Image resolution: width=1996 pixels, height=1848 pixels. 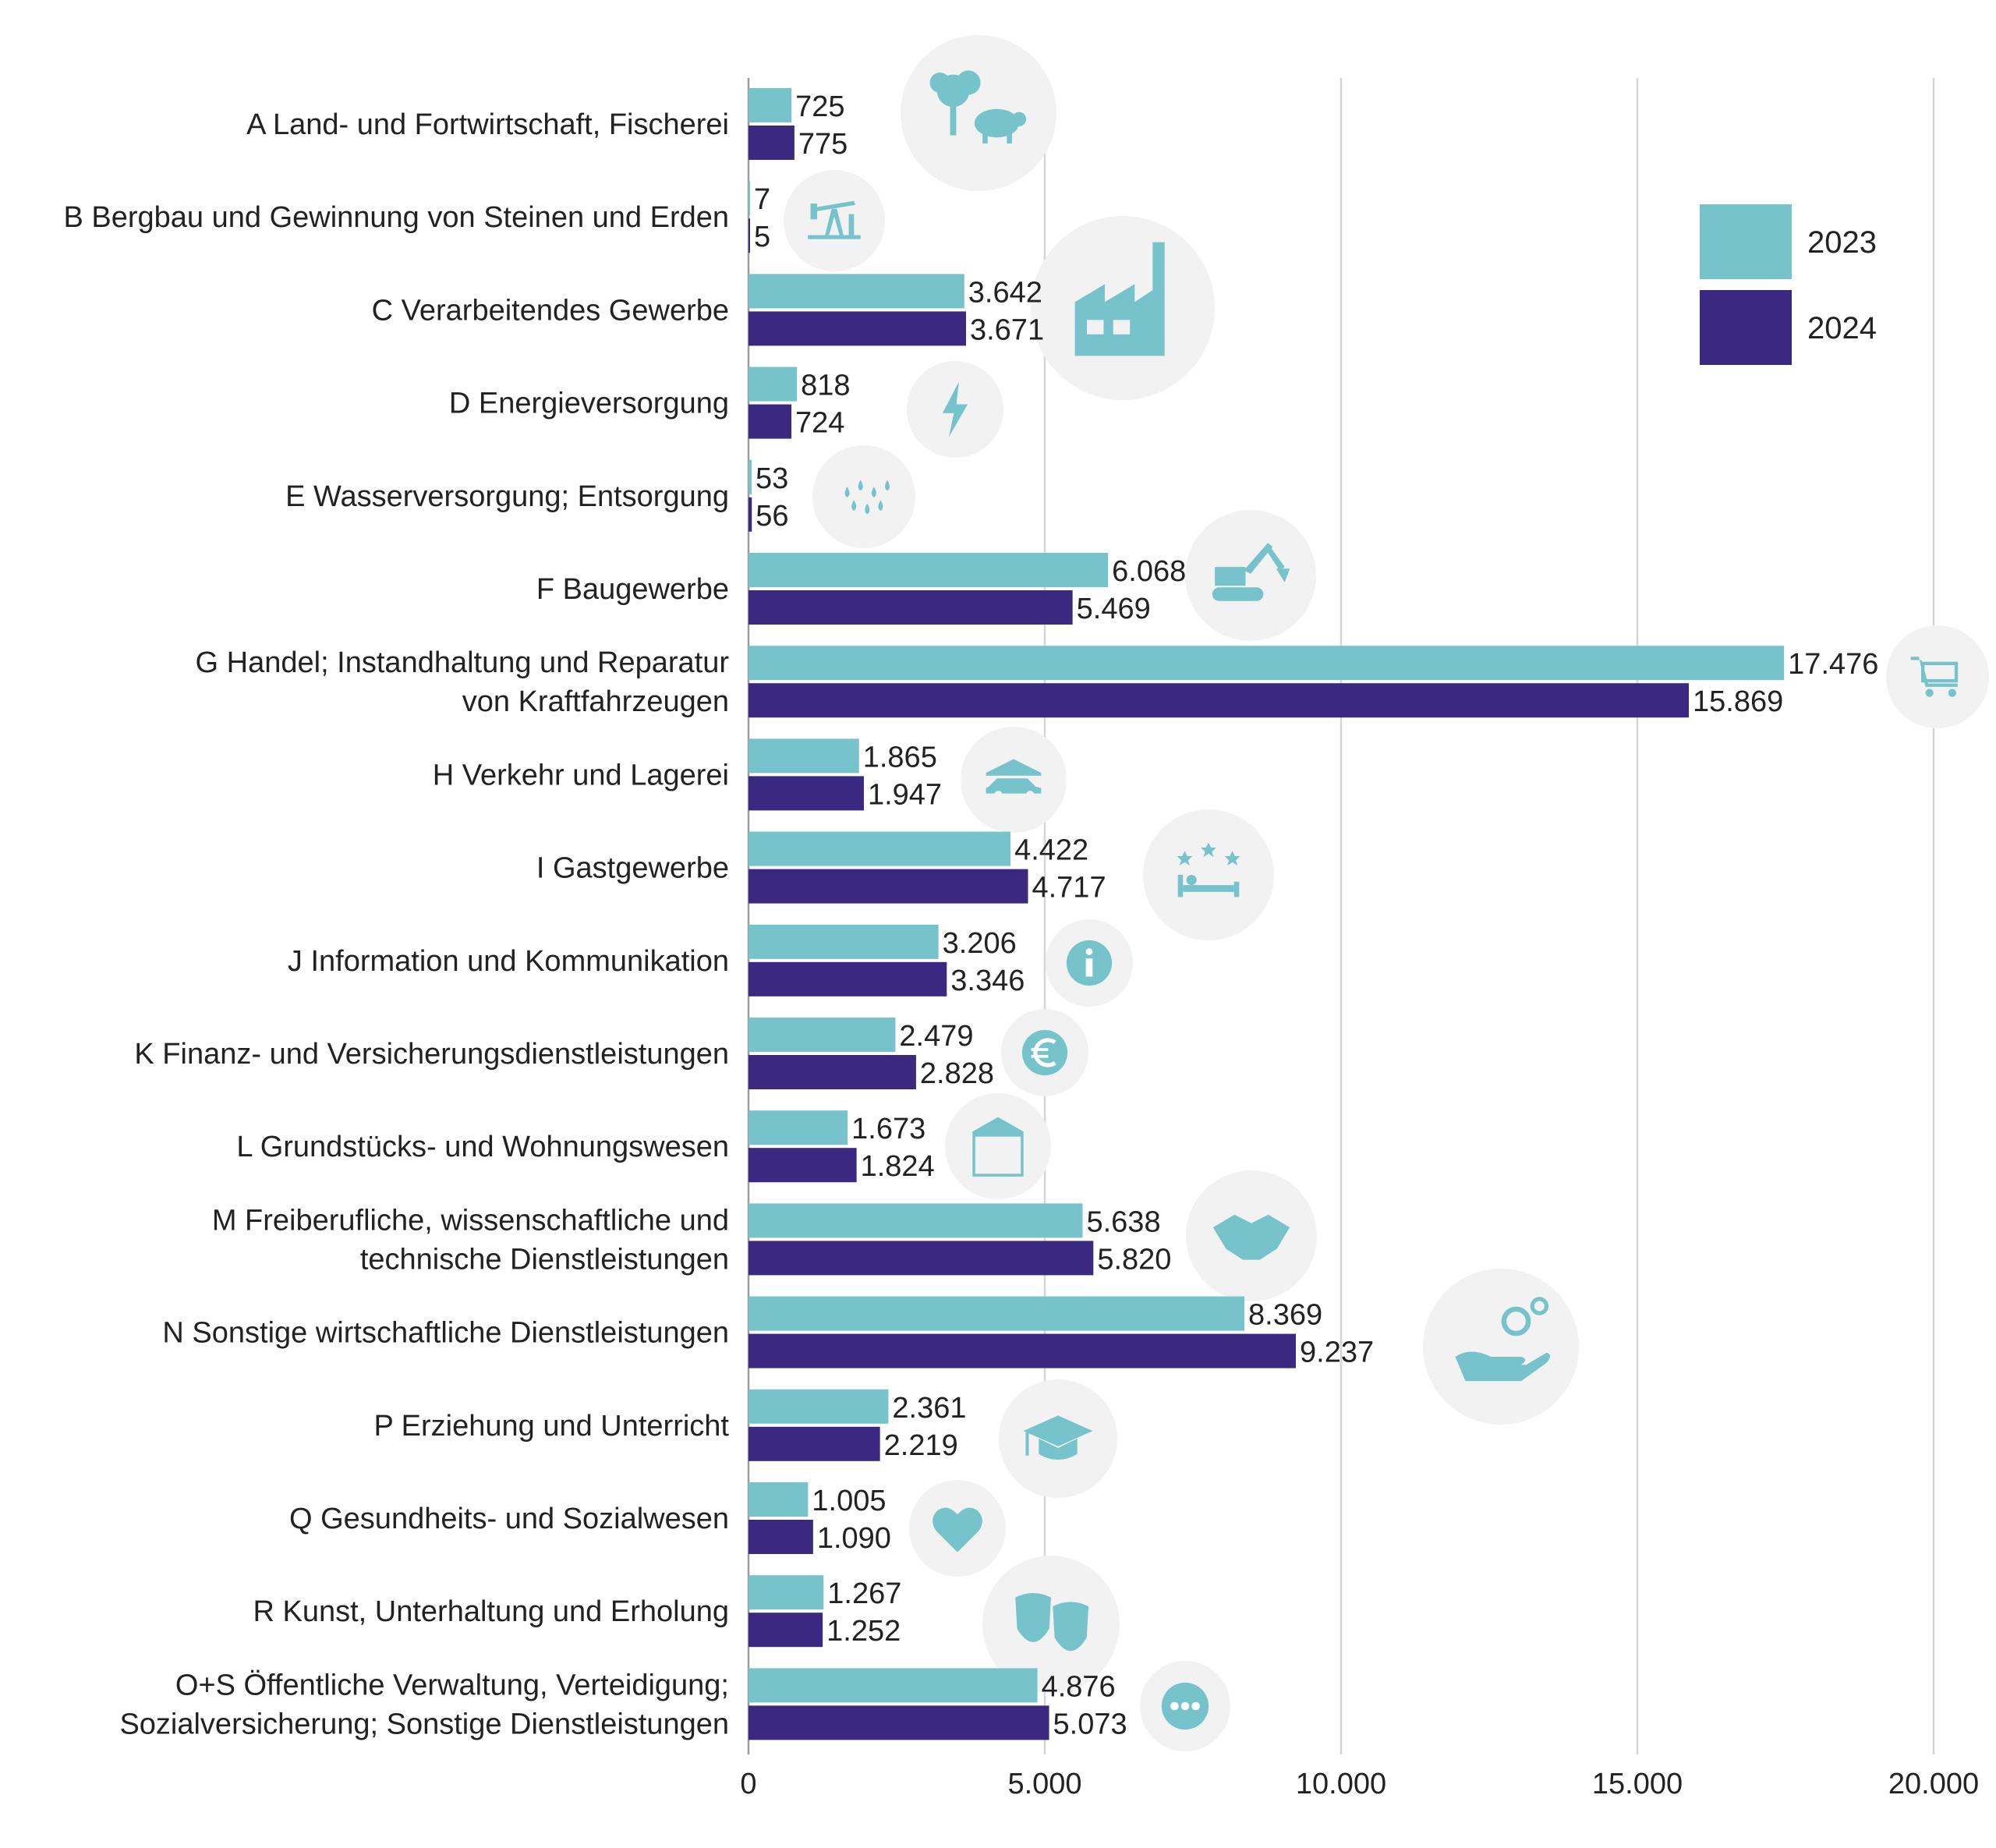 I want to click on data-label: 7, so click(x=762, y=200).